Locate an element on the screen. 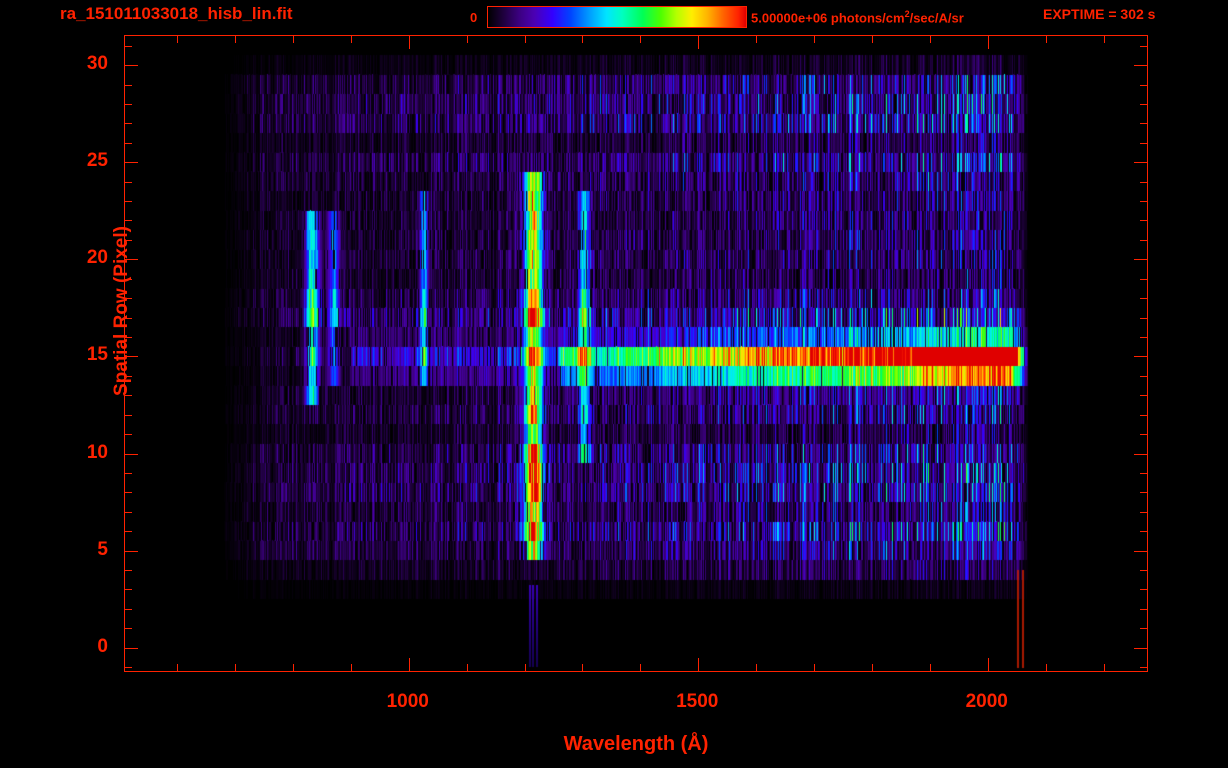 This screenshot has height=768, width=1228. colorbar-unit-exponent: 2 is located at coordinates (907, 14).